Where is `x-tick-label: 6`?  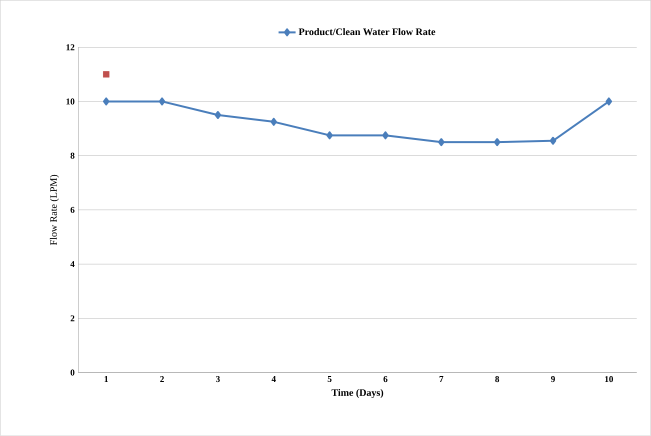 x-tick-label: 6 is located at coordinates (386, 379).